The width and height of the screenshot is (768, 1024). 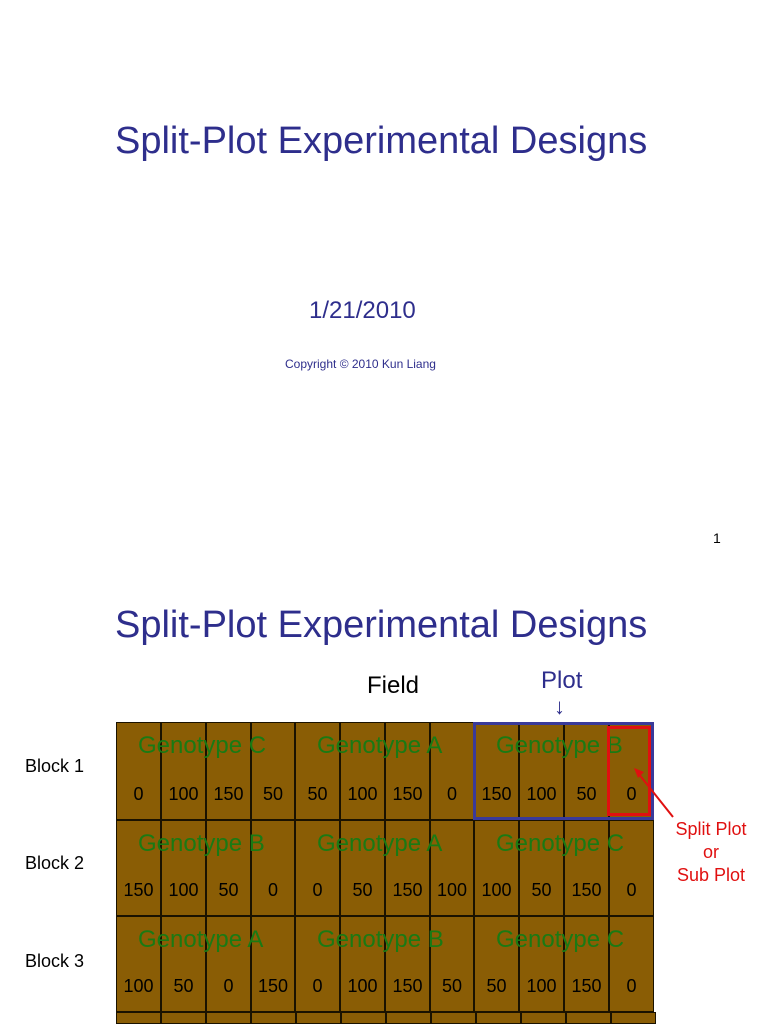 I want to click on plot-highlight, so click(x=563, y=771).